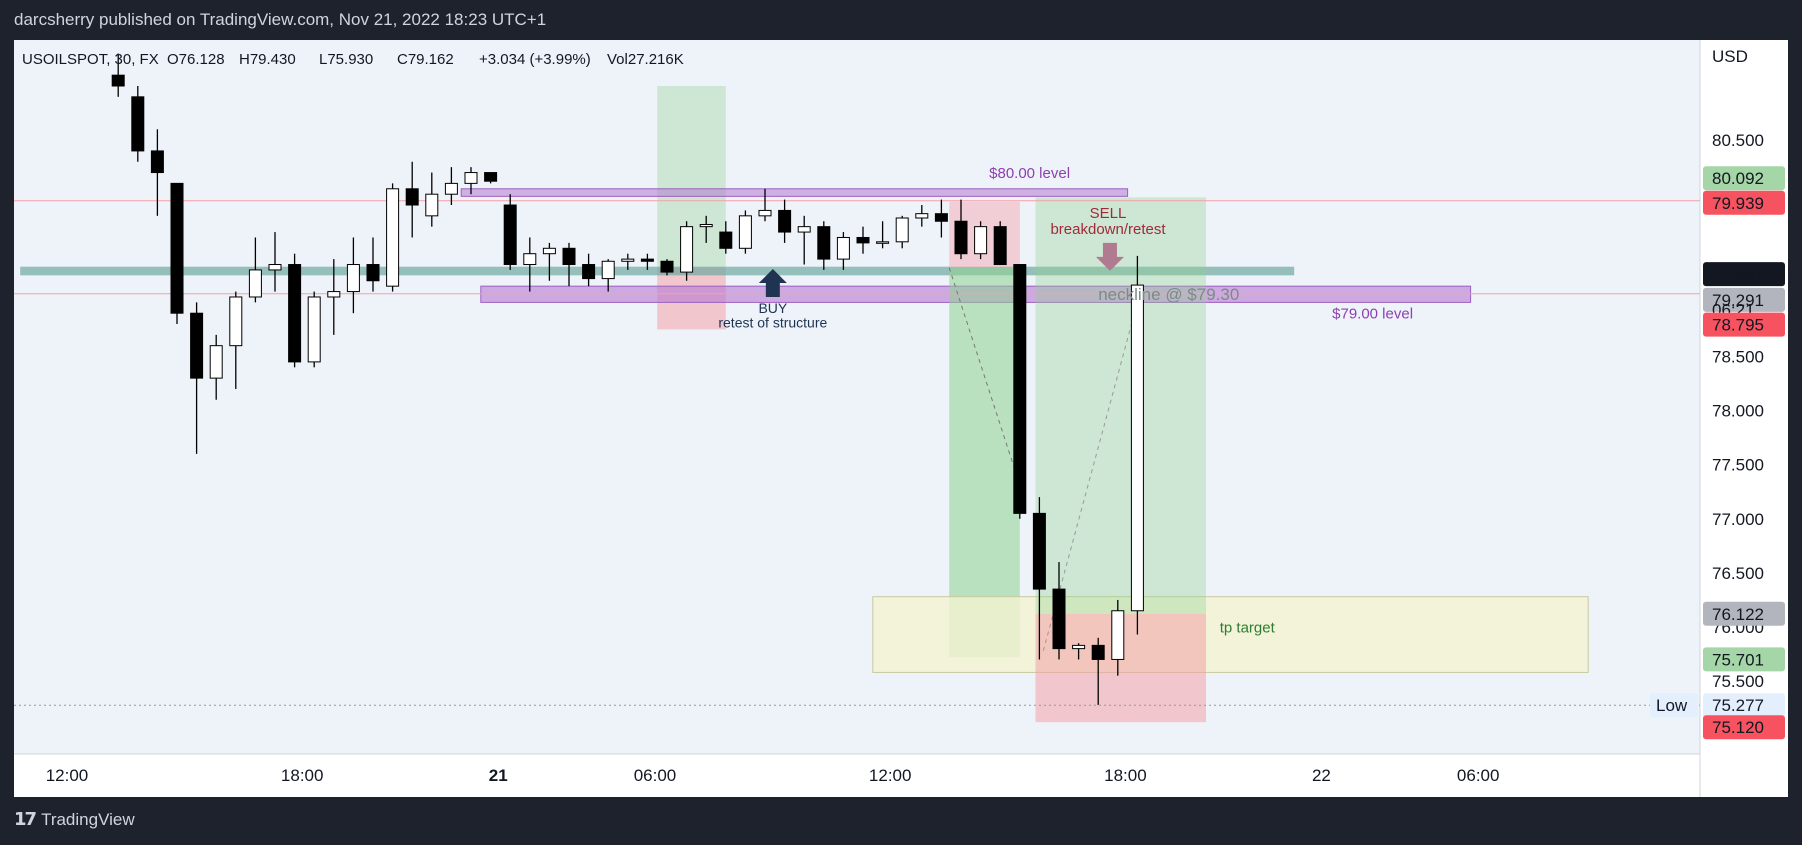 The image size is (1802, 845). Describe the element at coordinates (1120, 405) in the screenshot. I see `long-target-zone` at that location.